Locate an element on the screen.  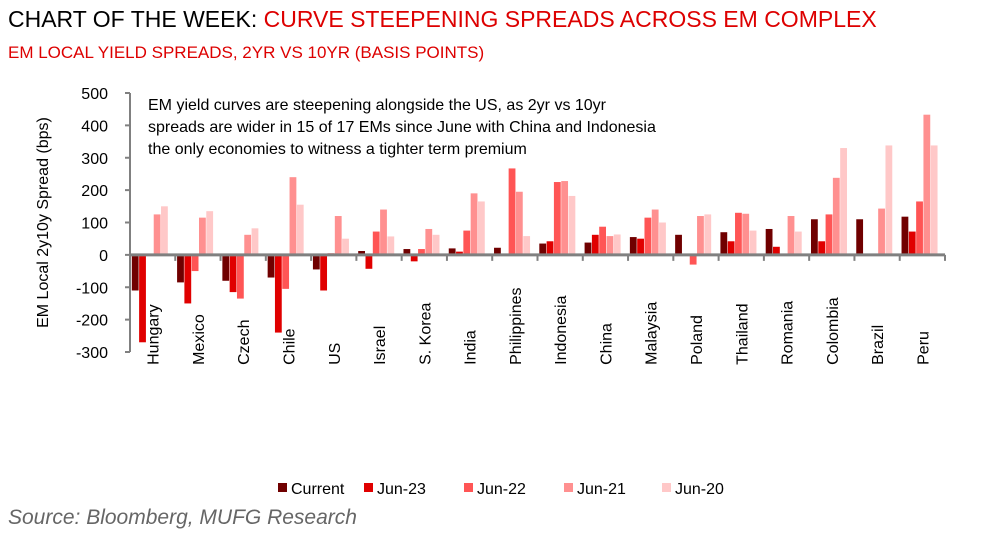
bar-jun-23-thailand is located at coordinates (731, 248).